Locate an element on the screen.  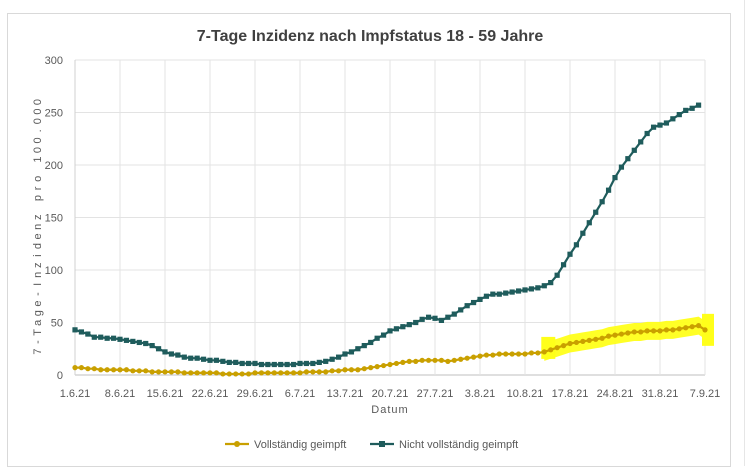
x-tick-label: 13.7.21 is located at coordinates (345, 394).